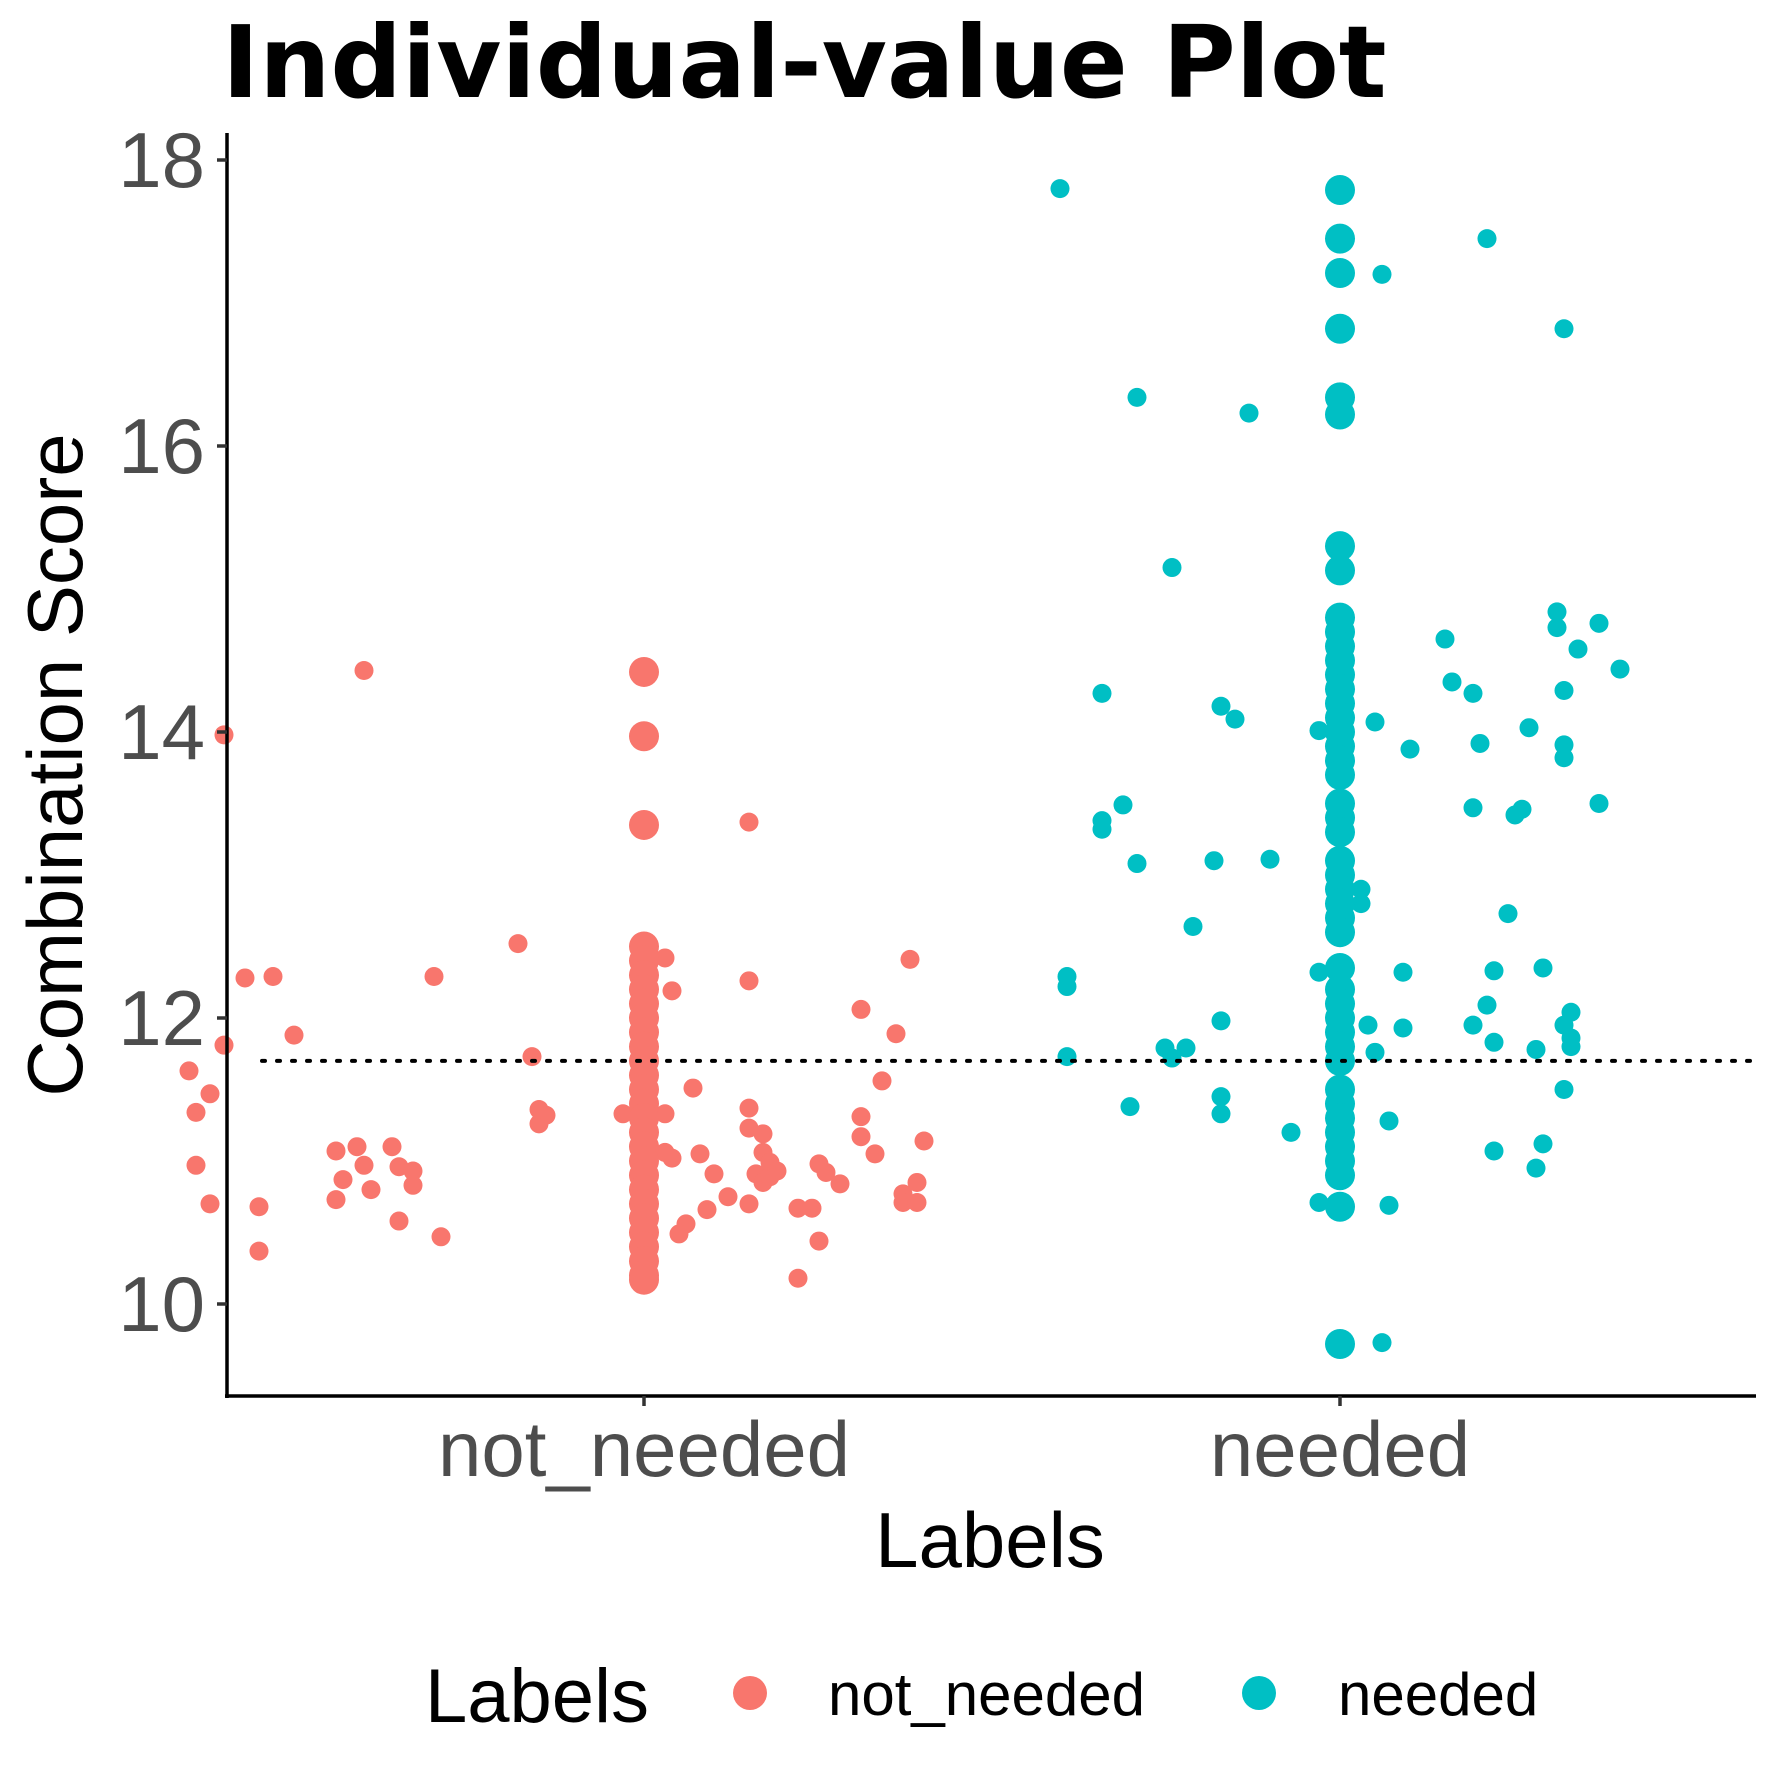 This screenshot has height=1771, width=1771. I want to click on y-tick-label: 14, so click(161, 732).